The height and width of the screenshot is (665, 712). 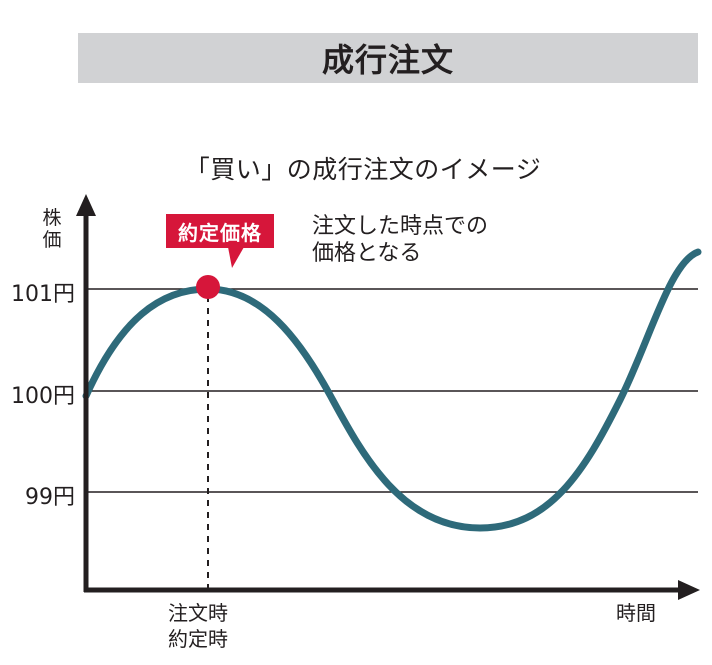 I want to click on x-axis-label: 時間, so click(x=636, y=613).